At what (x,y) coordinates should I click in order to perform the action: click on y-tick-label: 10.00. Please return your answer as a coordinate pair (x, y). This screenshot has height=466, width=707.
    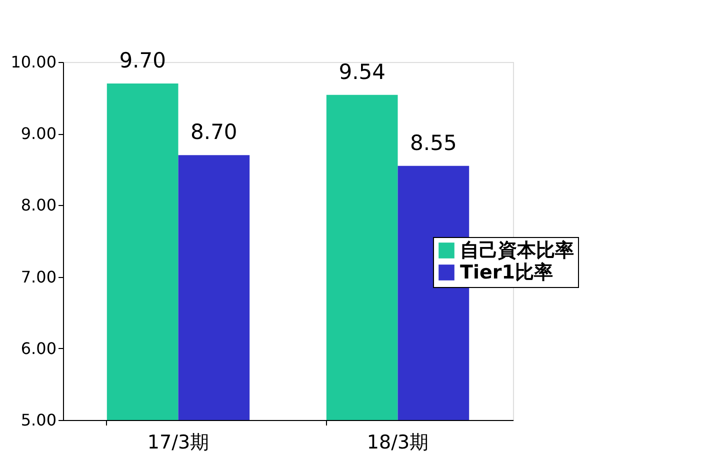
    Looking at the image, I should click on (33, 62).